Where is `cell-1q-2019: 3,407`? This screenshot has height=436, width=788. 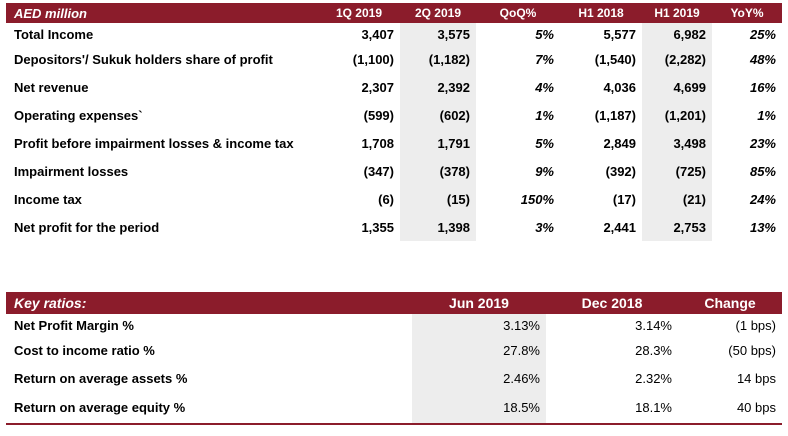 cell-1q-2019: 3,407 is located at coordinates (377, 34).